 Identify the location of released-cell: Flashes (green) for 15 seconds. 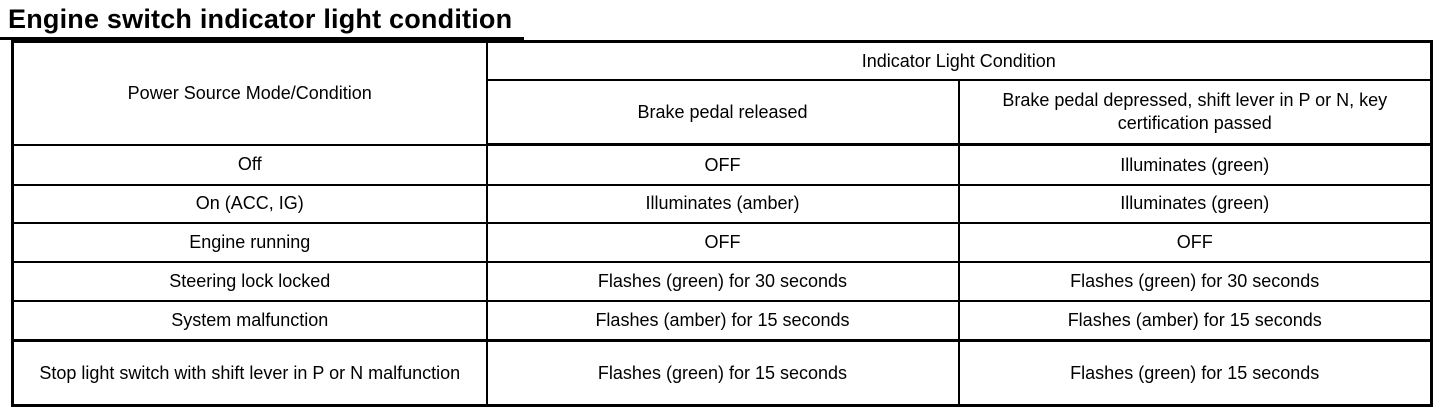
(722, 373).